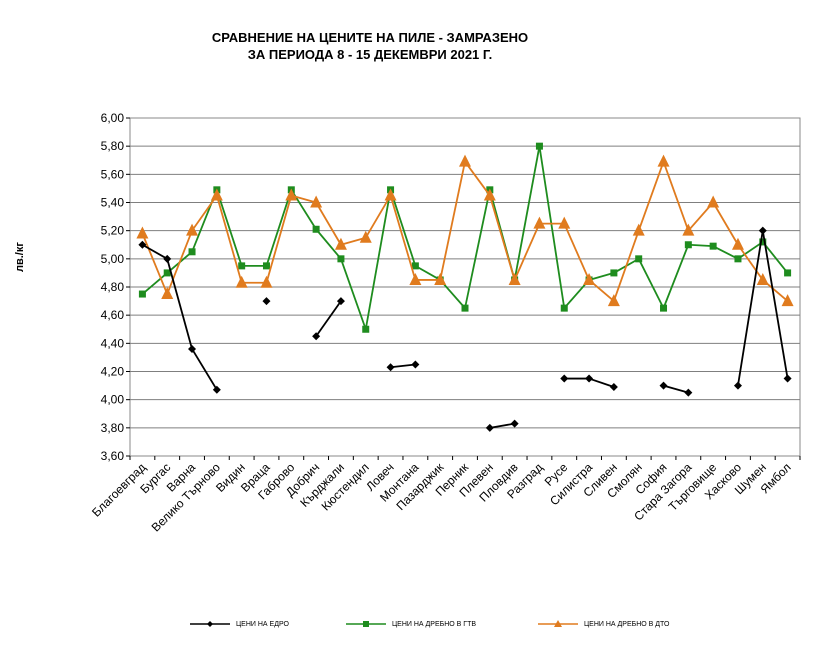 The width and height of the screenshot is (826, 647). I want to click on legend-gtv-label: ЦЕНИ НА ДРЕБНО В ГТВ, so click(434, 624).